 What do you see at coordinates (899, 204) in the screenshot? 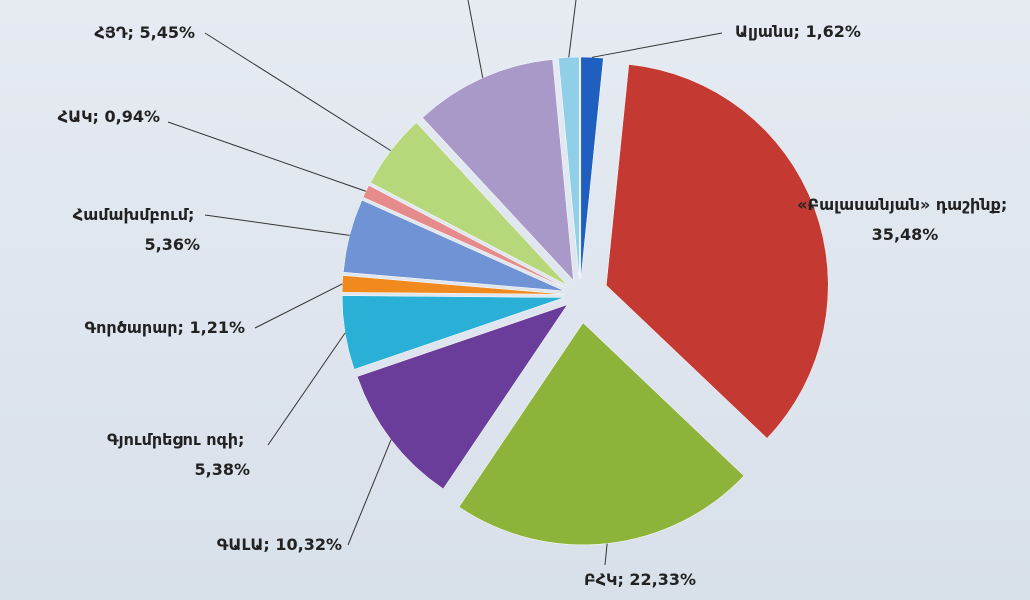
I see `label-category: «Բալասանյան» դաշինք` at bounding box center [899, 204].